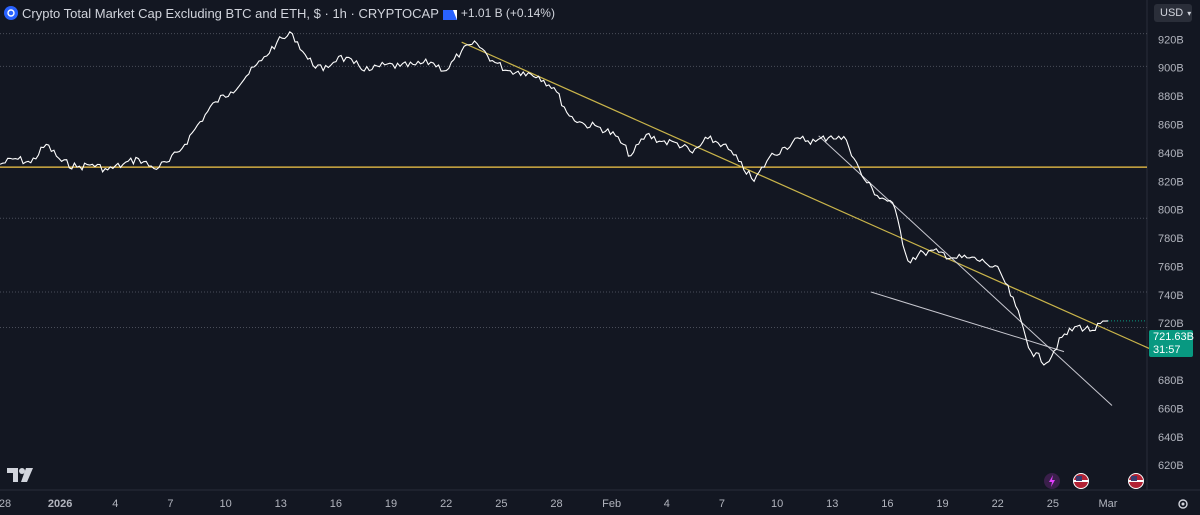  I want to click on y-tick-6: 800B, so click(1171, 211).